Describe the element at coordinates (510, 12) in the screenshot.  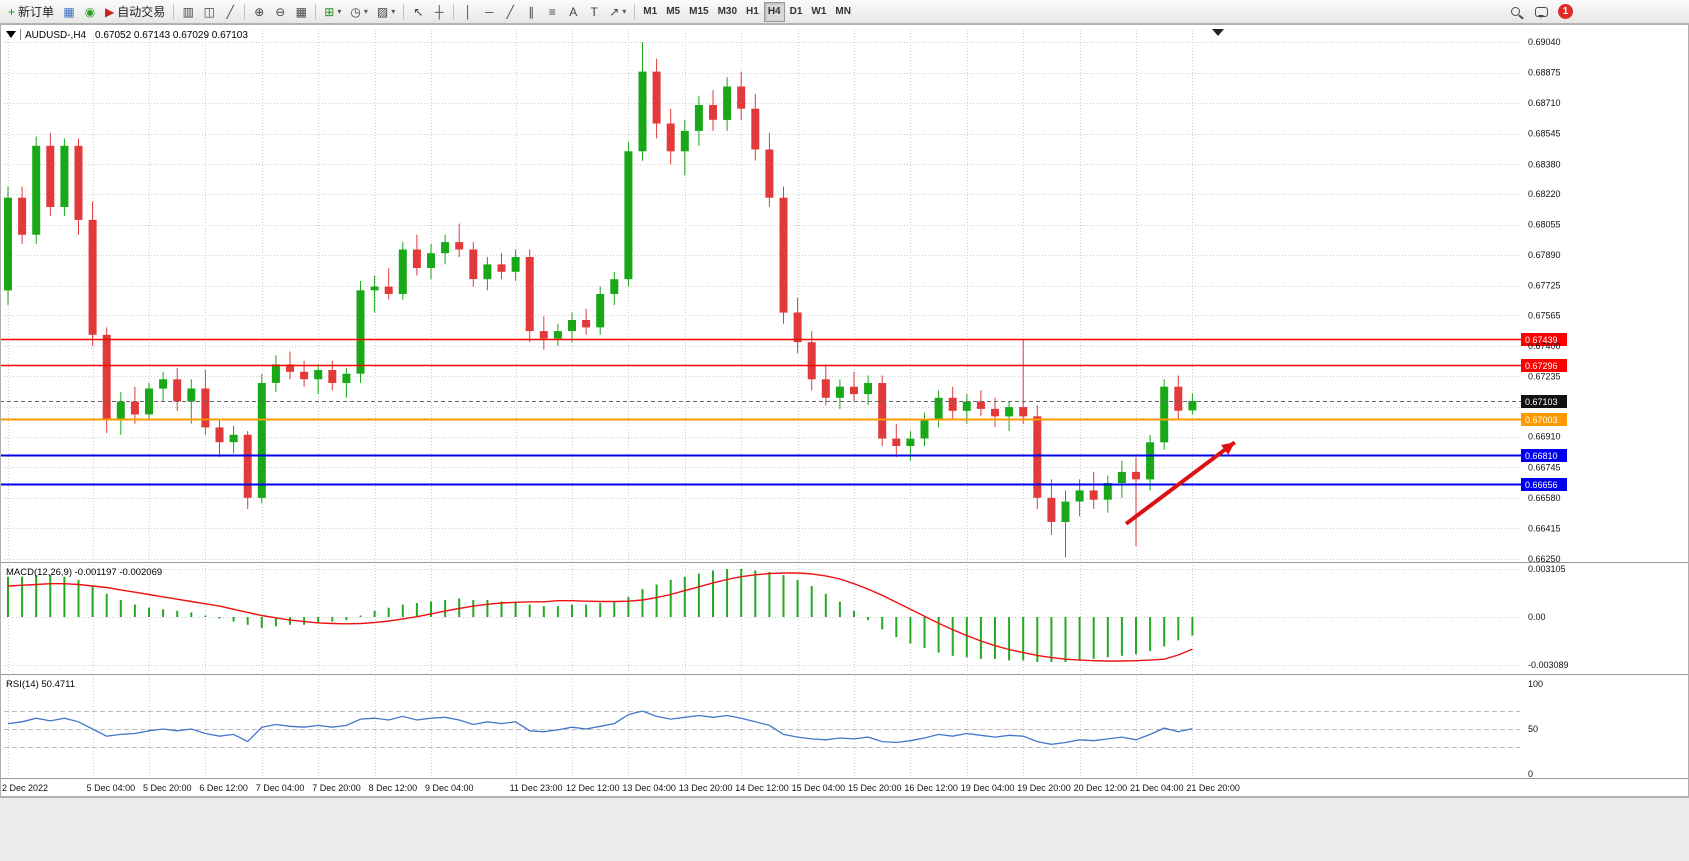
I see `trendline-button: ╱` at that location.